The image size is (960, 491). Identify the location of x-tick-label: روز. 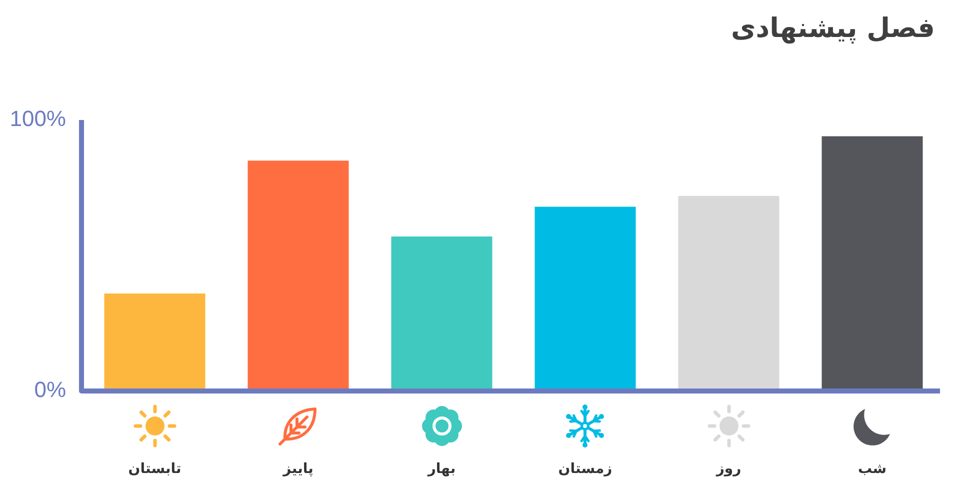
(728, 469).